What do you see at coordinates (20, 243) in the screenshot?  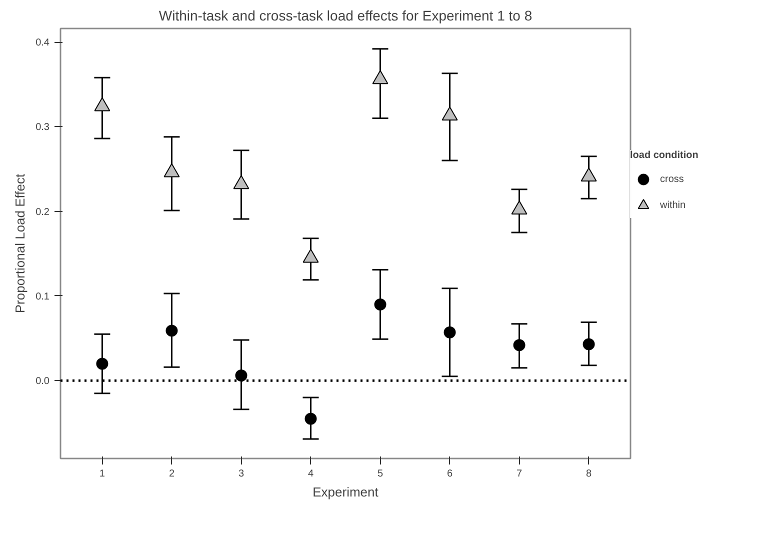 I see `y-axis-title: Proportional Load Effect` at bounding box center [20, 243].